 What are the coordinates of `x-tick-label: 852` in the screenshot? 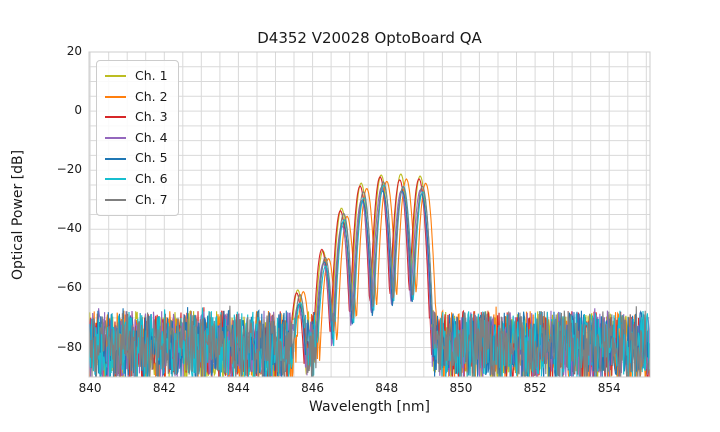 It's located at (535, 388).